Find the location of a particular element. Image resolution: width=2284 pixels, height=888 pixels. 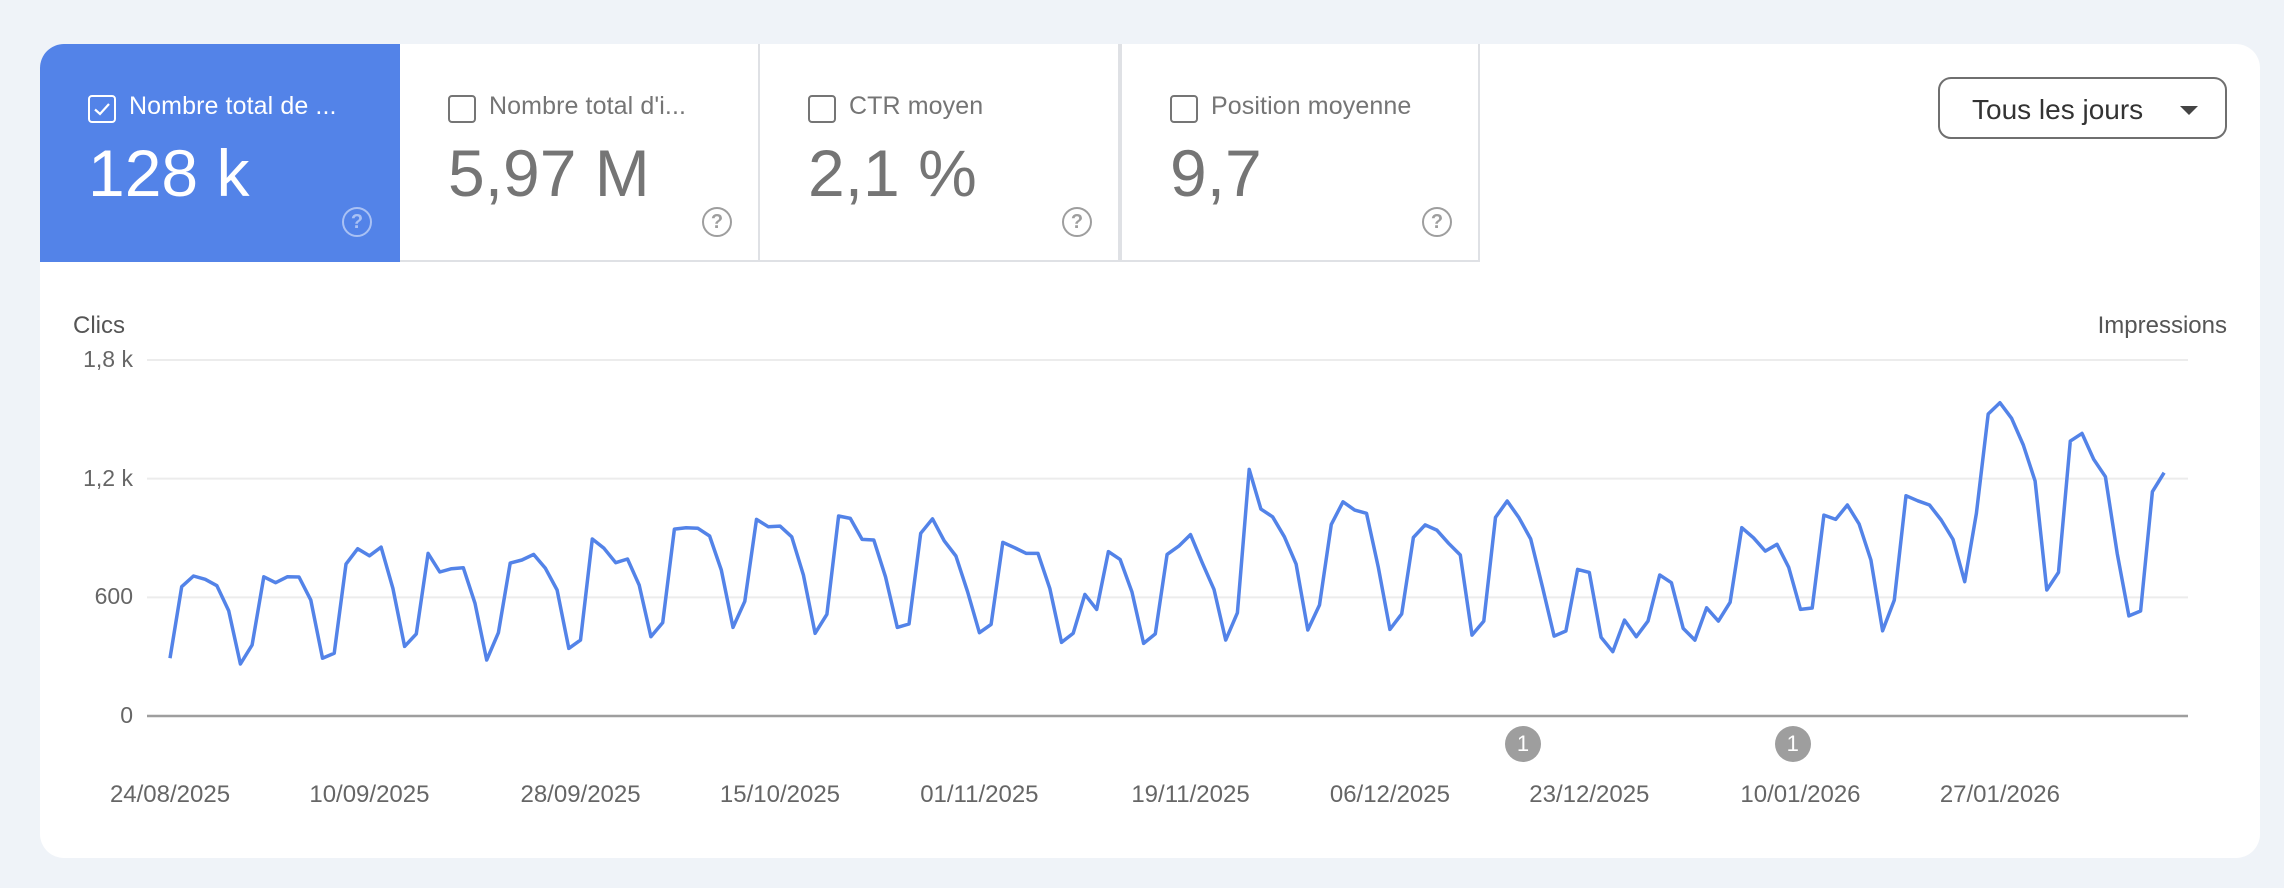

checkbox-checked-icon is located at coordinates (102, 109).